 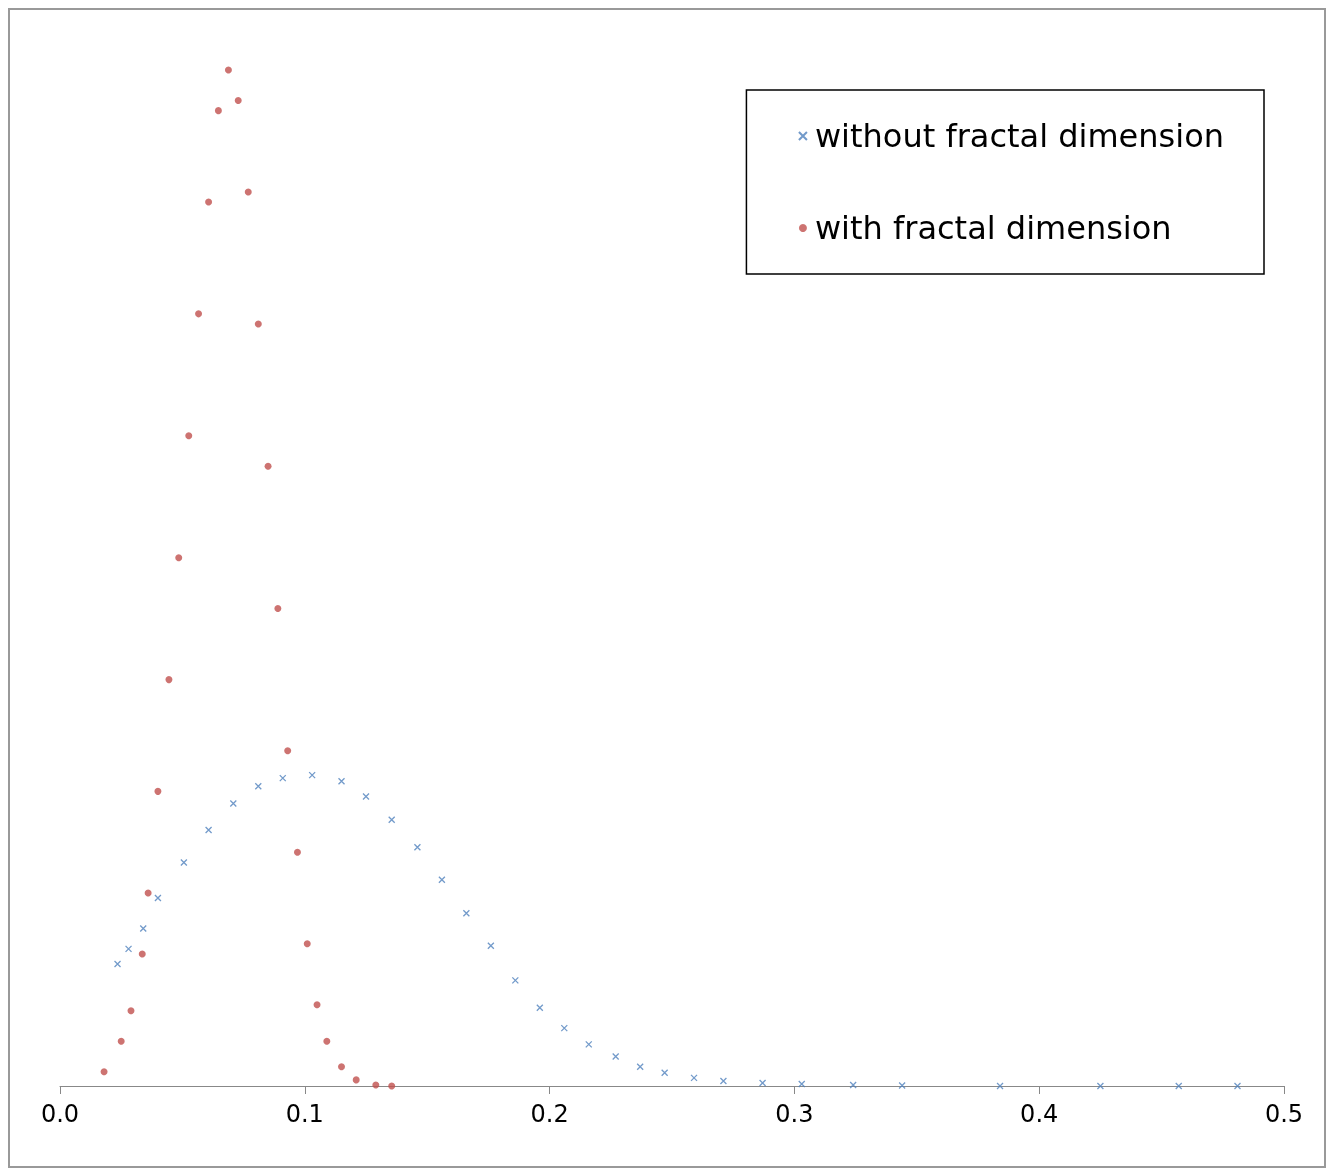 What do you see at coordinates (993, 228) in the screenshot?
I see `legend-label: with fractal dimension` at bounding box center [993, 228].